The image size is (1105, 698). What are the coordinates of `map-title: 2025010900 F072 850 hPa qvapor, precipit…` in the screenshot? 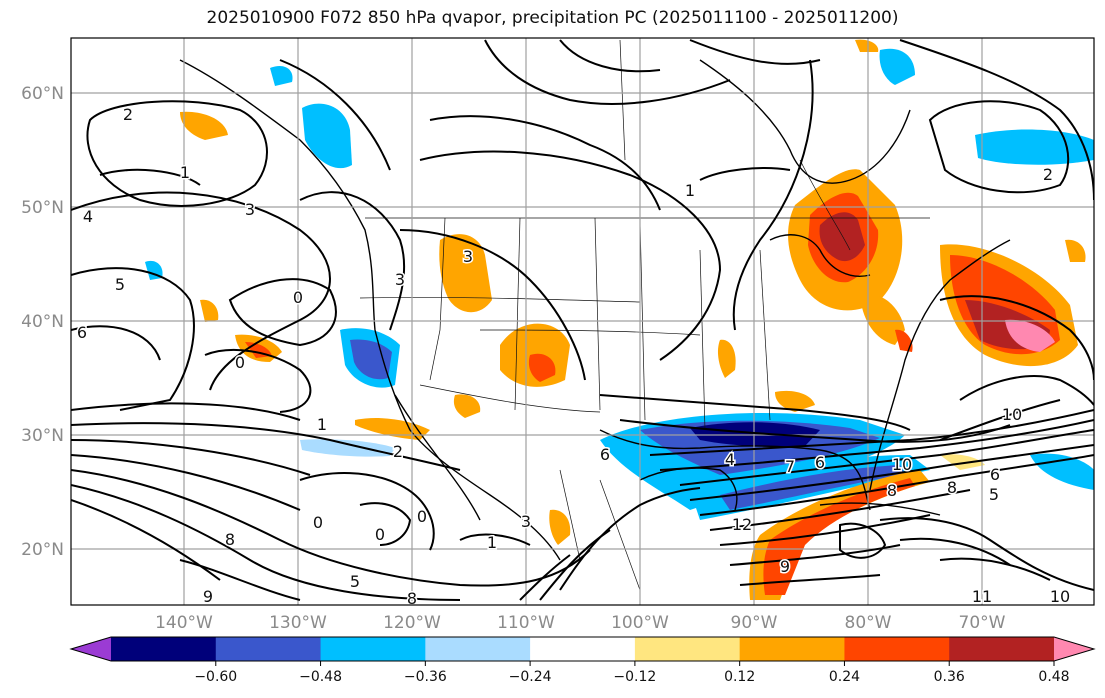 It's located at (552, 18).